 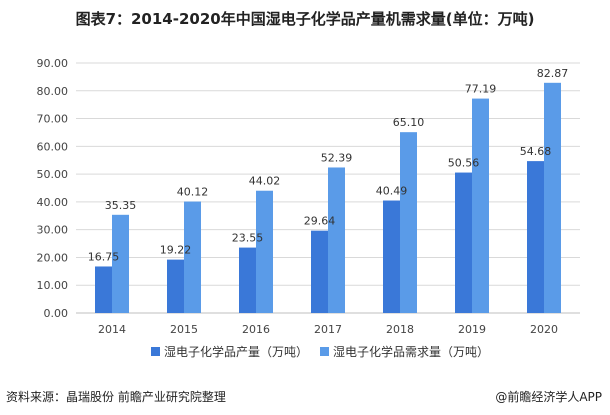 I want to click on value-label: 40.49, so click(x=392, y=191).